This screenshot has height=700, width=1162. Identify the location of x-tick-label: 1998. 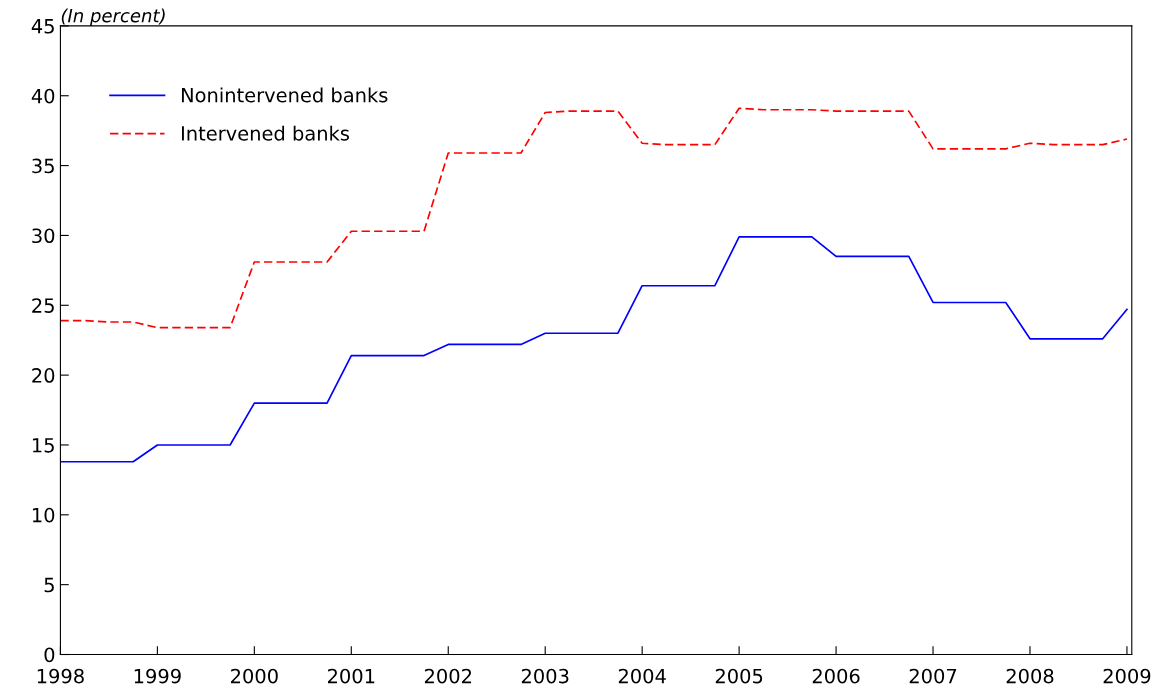
(60, 676).